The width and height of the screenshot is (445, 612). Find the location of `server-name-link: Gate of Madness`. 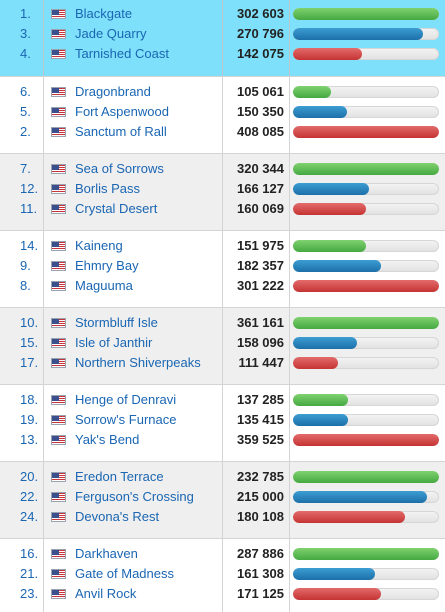

server-name-link: Gate of Madness is located at coordinates (124, 573).